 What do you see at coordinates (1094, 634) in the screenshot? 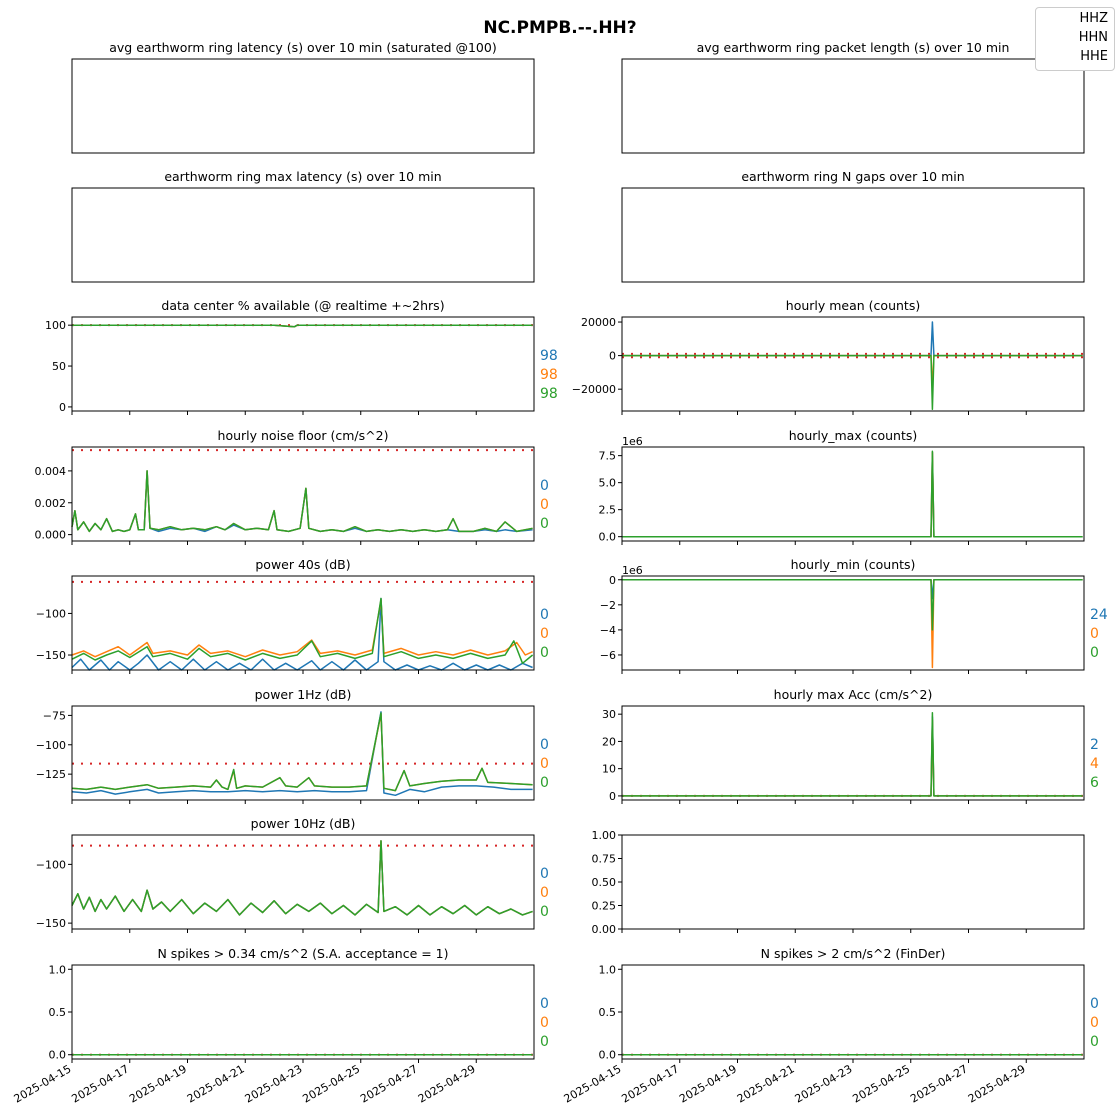
I see `hourly-min-count-hhn: 0` at bounding box center [1094, 634].